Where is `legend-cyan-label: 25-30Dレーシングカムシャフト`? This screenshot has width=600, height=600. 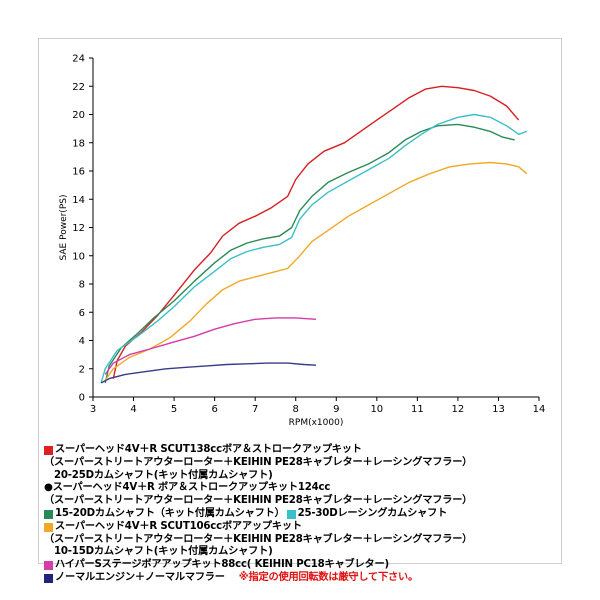
legend-cyan-label: 25-30Dレーシングカムシャフト is located at coordinates (372, 513).